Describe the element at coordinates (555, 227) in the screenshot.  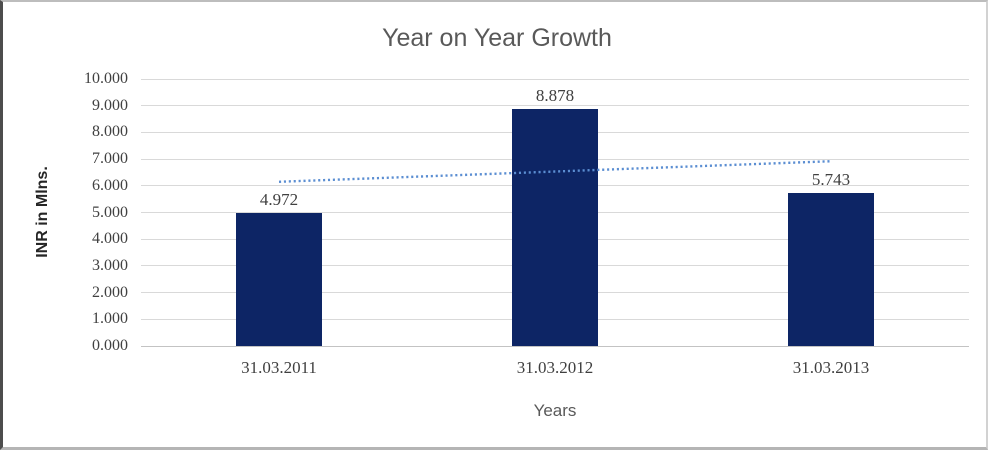
I see `bar-31.03.2012` at that location.